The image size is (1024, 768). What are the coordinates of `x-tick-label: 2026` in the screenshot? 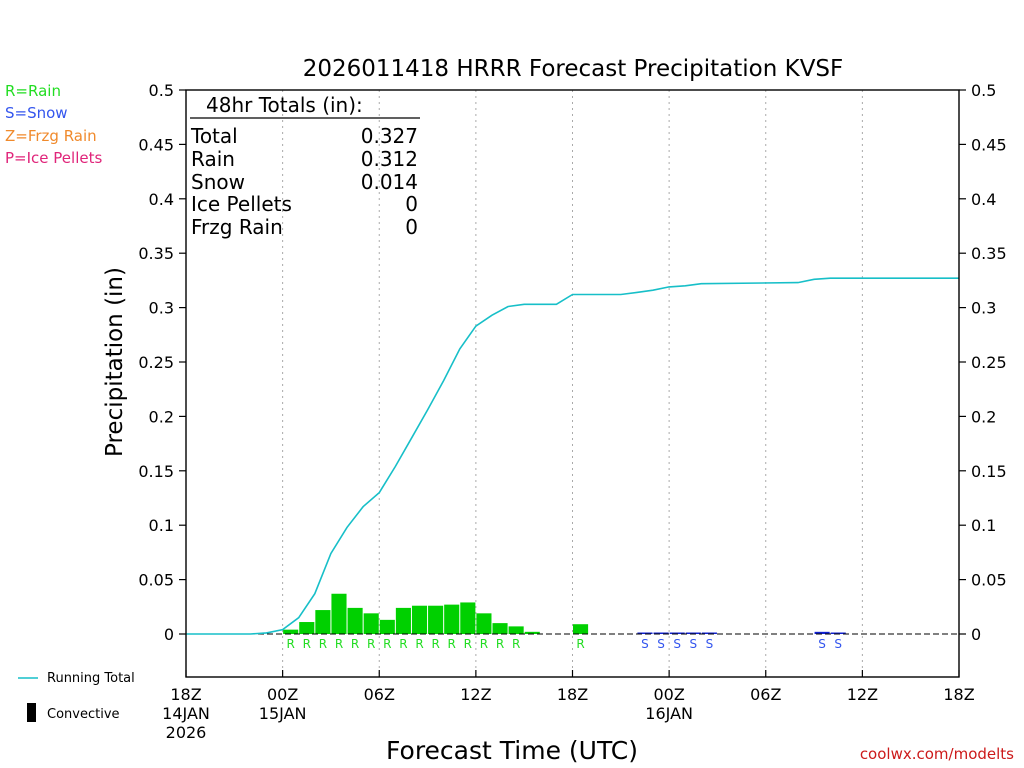 It's located at (186, 732).